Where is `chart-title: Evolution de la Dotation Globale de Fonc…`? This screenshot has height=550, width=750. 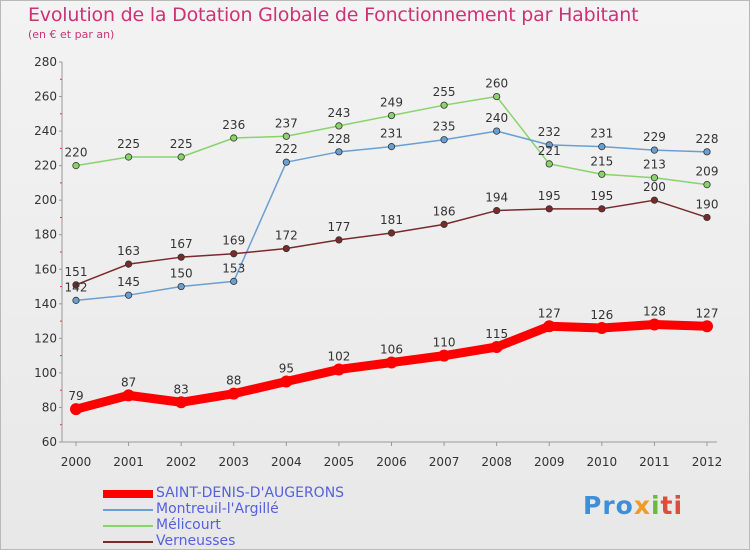 chart-title: Evolution de la Dotation Globale de Fonc… is located at coordinates (333, 15).